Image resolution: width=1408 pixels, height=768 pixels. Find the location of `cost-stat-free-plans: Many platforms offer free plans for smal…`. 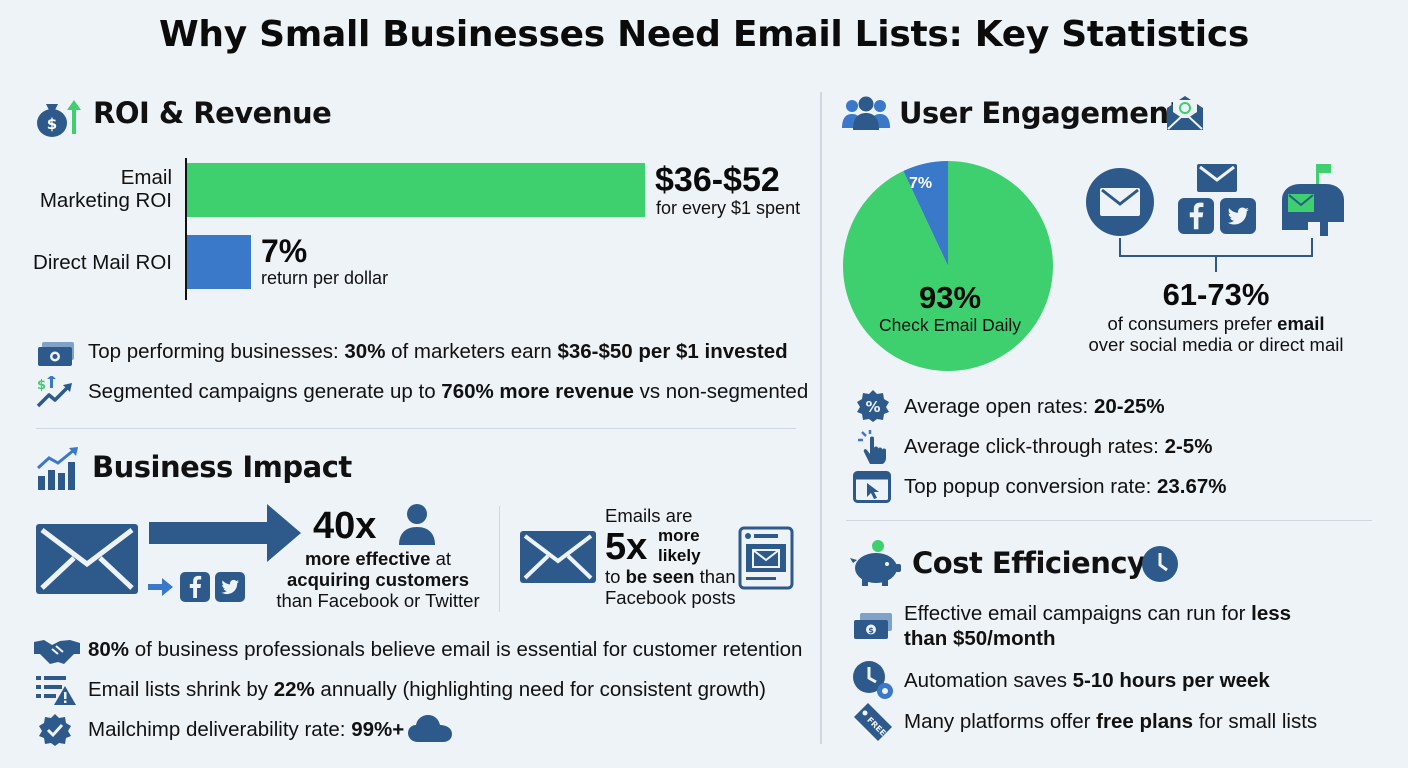

cost-stat-free-plans: Many platforms offer free plans for smal… is located at coordinates (1111, 721).